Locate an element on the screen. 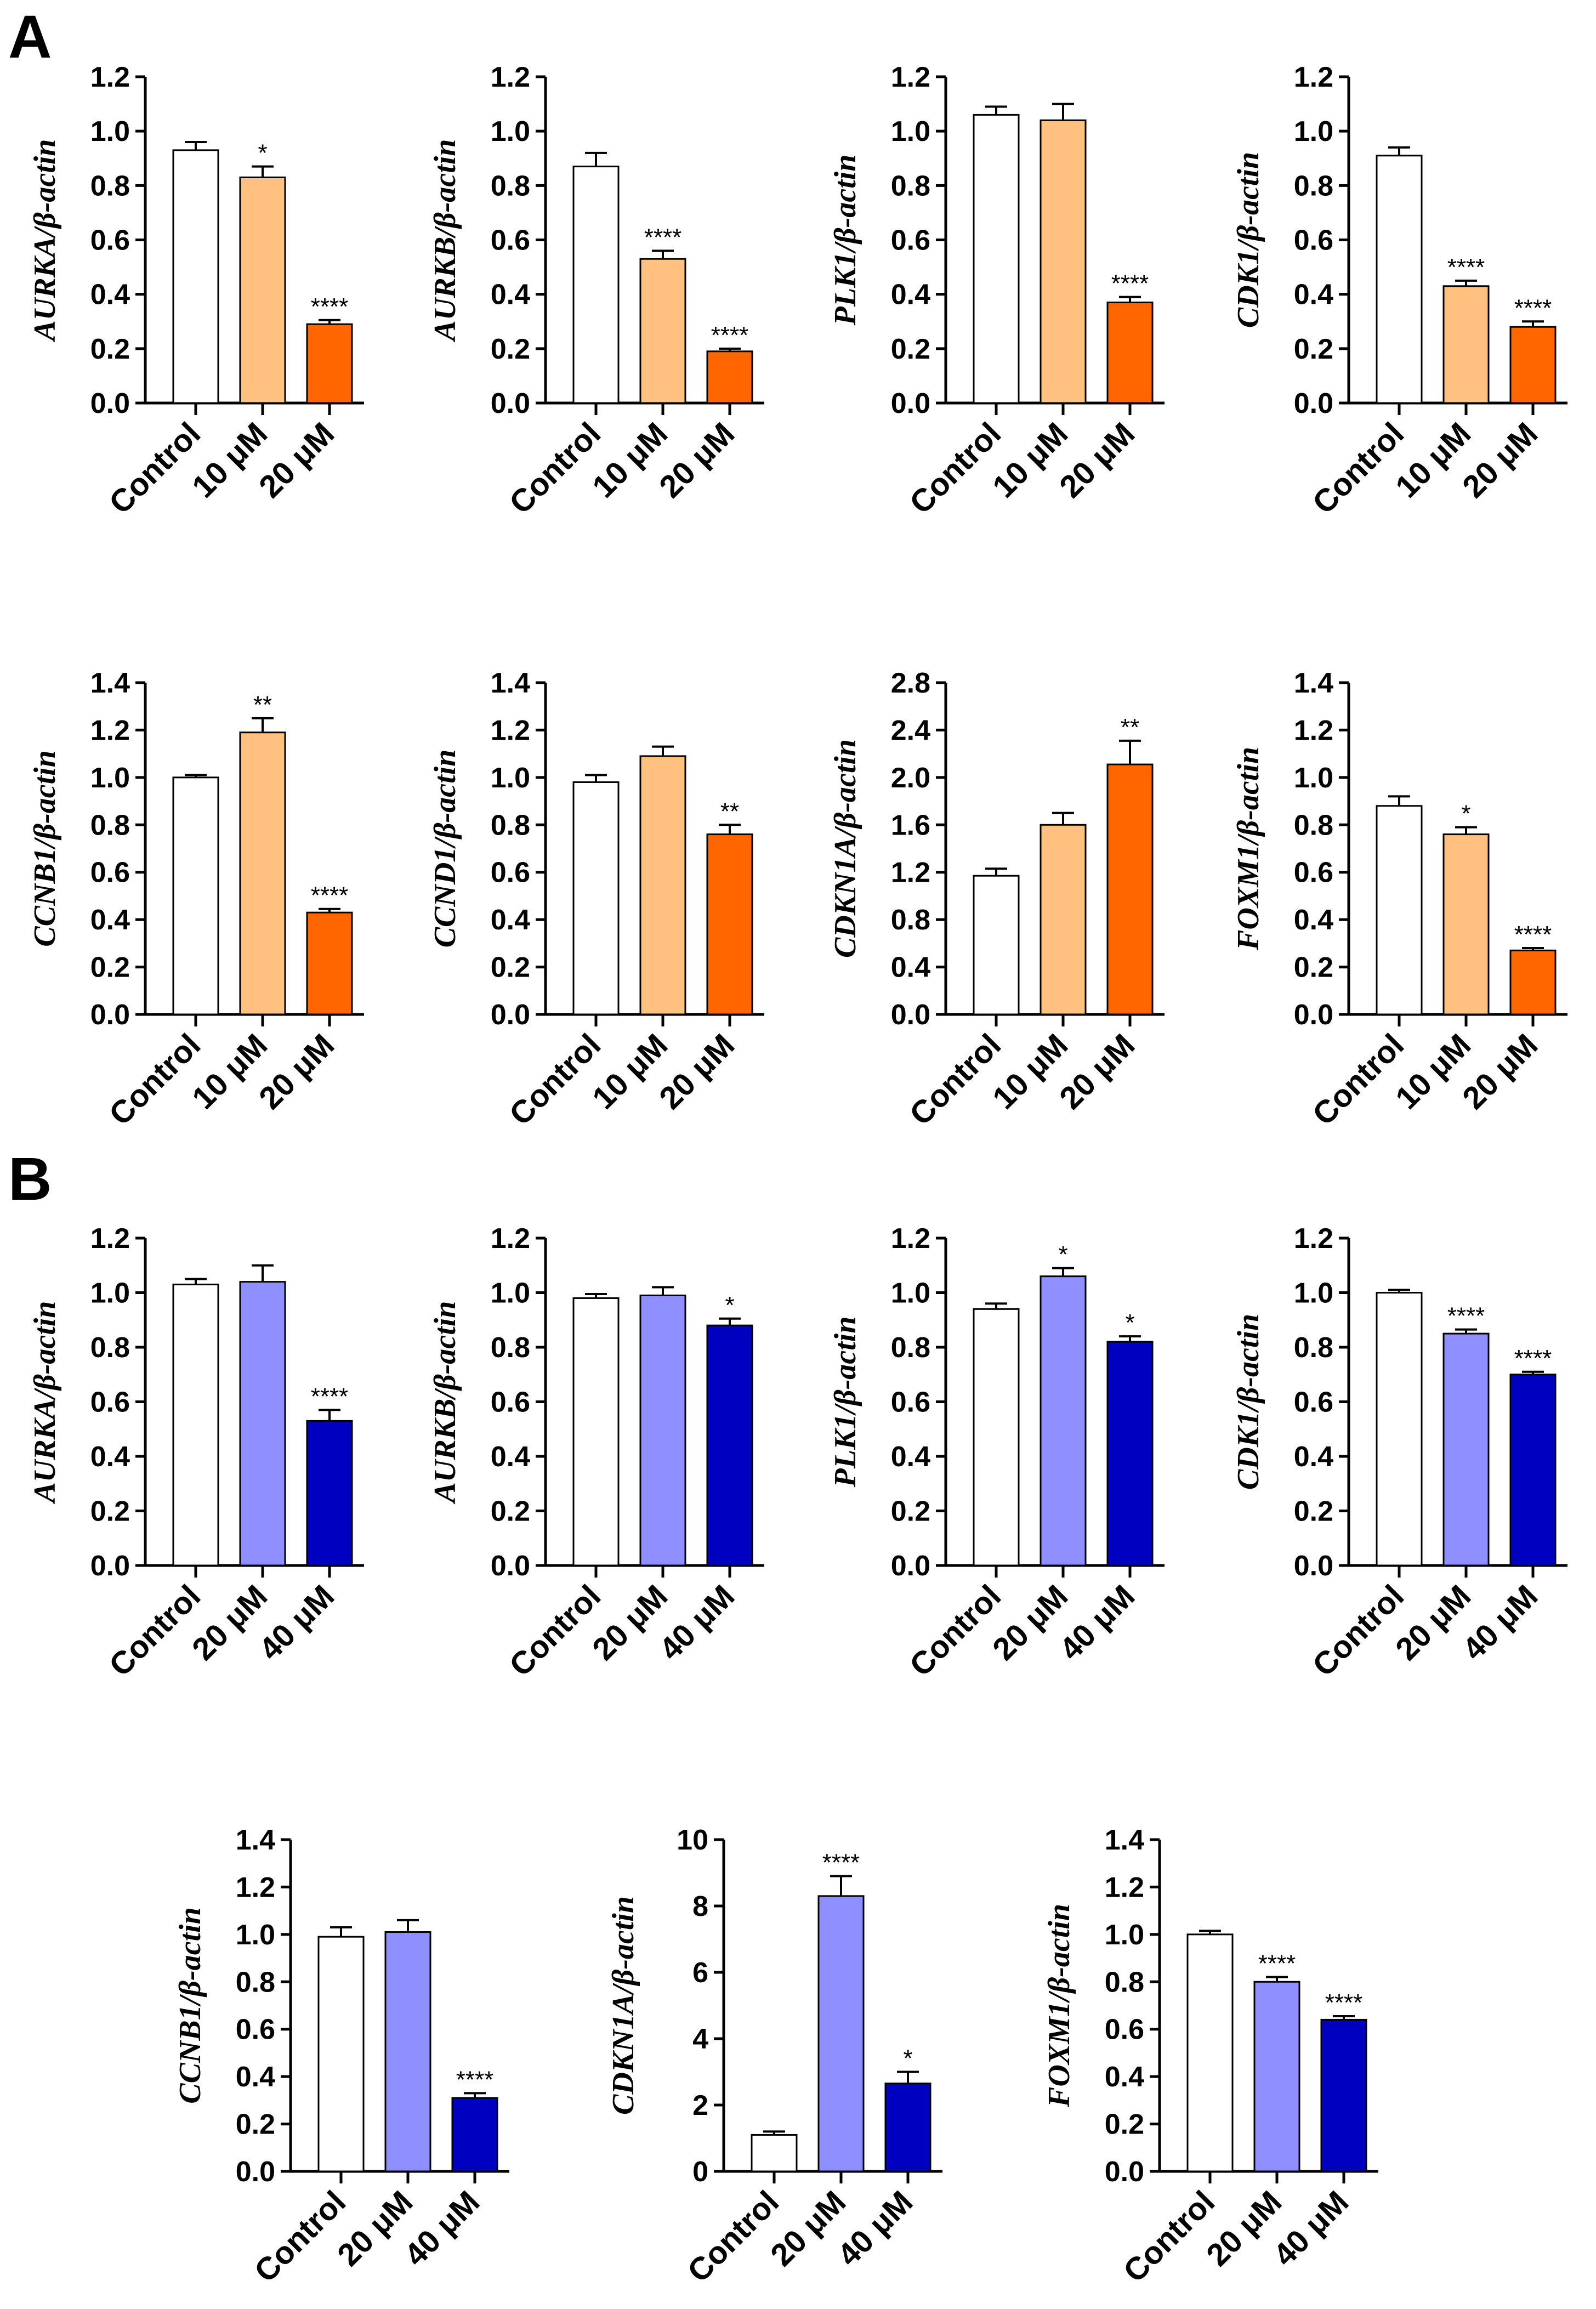 The height and width of the screenshot is (2309, 1596). y-tick-label: 2.0 is located at coordinates (910, 778).